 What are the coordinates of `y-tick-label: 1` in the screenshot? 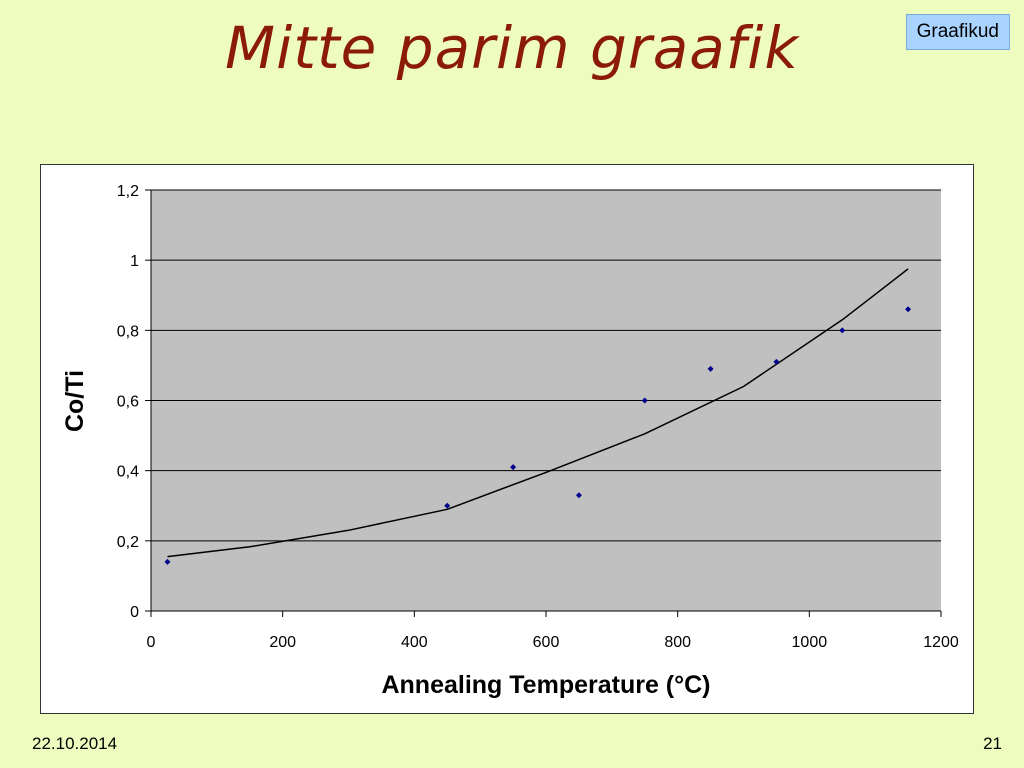 It's located at (134, 261).